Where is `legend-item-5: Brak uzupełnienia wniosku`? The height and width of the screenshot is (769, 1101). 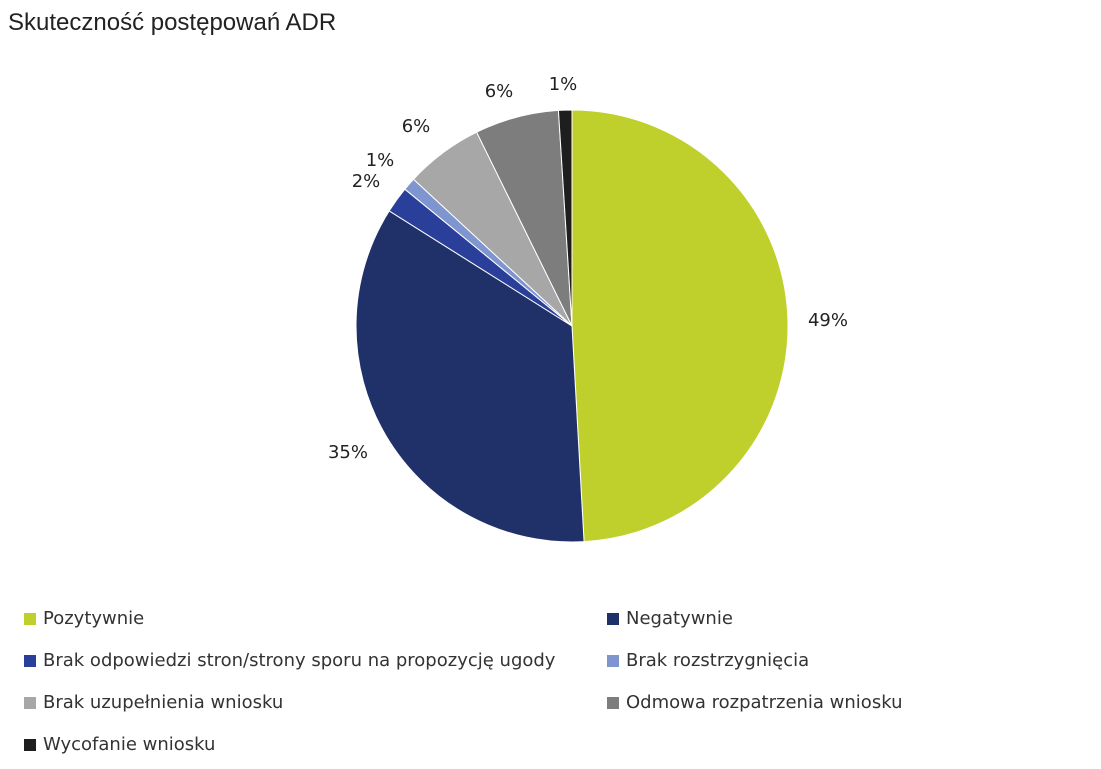 legend-item-5: Brak uzupełnienia wniosku is located at coordinates (153, 702).